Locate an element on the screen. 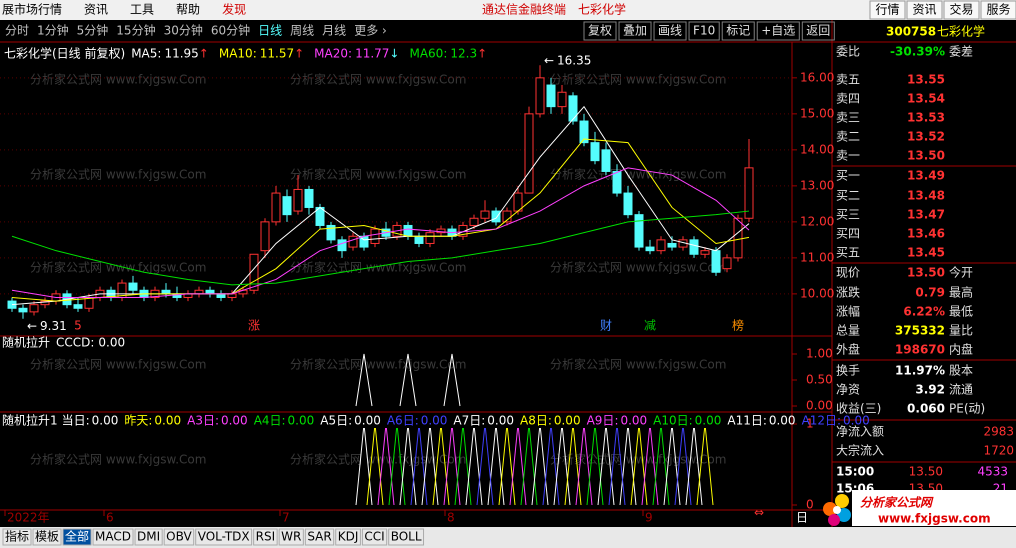 This screenshot has width=1016, height=548. tool-button-label: 标记 is located at coordinates (738, 31).